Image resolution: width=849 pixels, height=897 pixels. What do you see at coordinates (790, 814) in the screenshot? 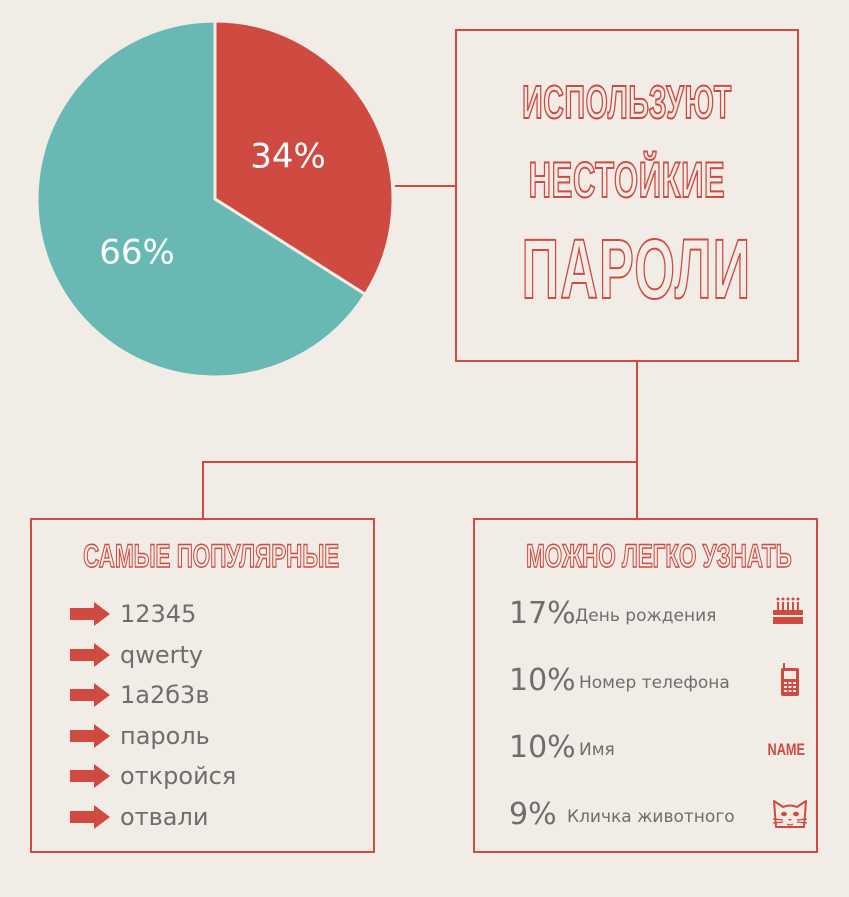
I see `cat-face-icon` at bounding box center [790, 814].